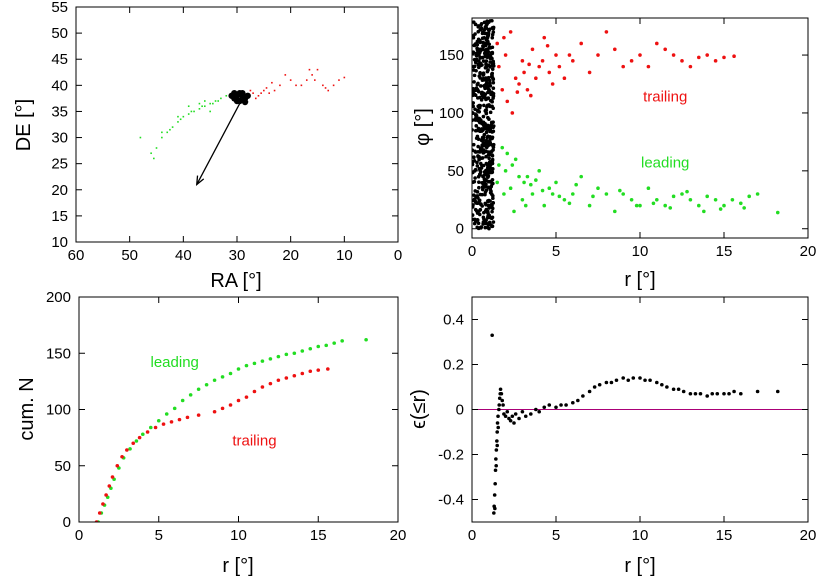 This screenshot has width=830, height=581. I want to click on direction-arrow, so click(218, 144).